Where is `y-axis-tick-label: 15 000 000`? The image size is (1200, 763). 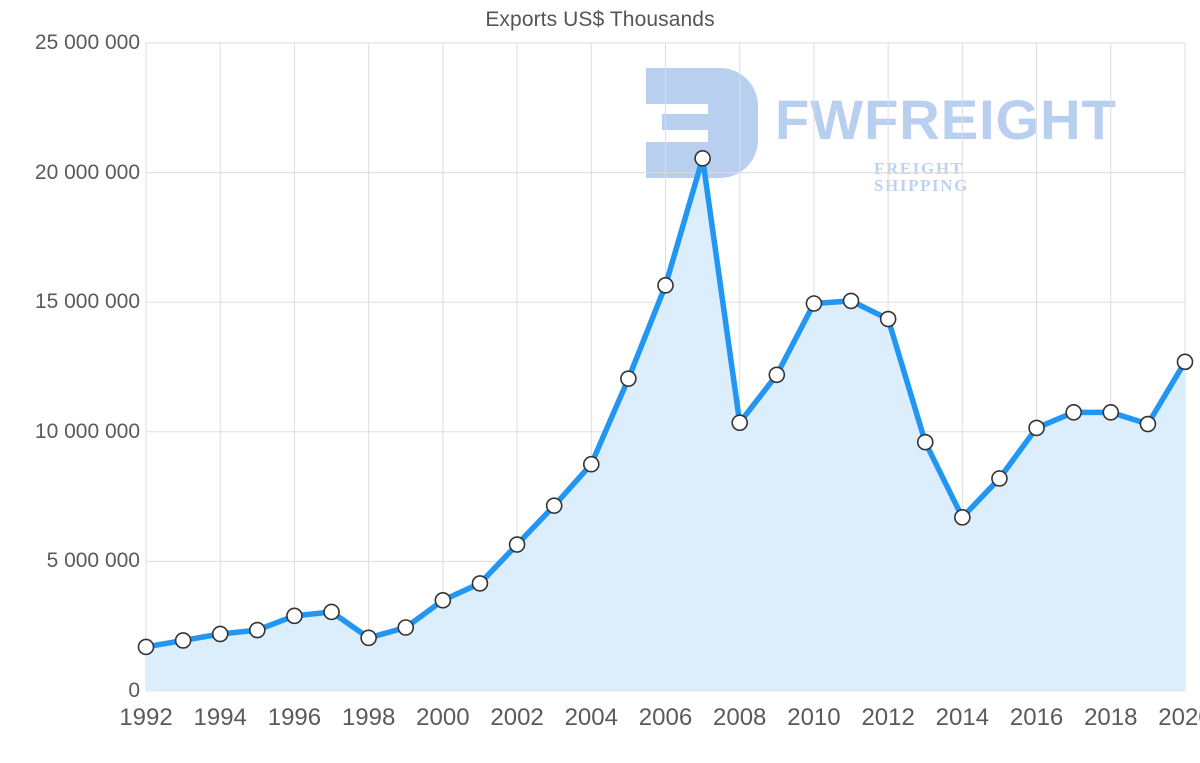 y-axis-tick-label: 15 000 000 is located at coordinates (87, 302).